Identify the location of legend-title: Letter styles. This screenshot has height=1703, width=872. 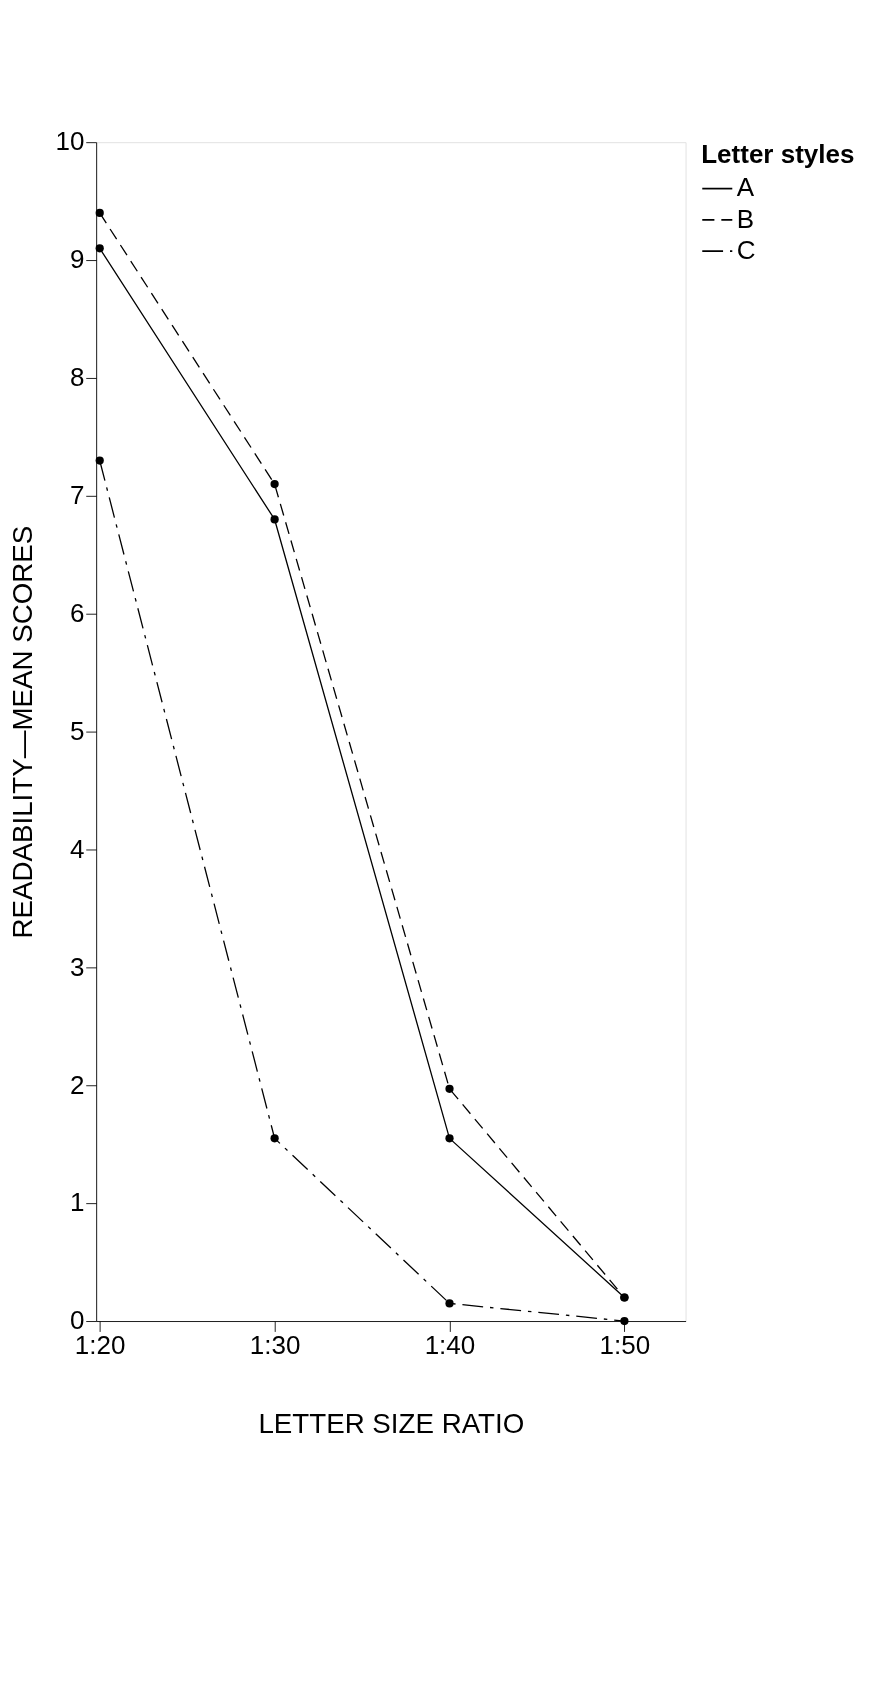
(778, 154).